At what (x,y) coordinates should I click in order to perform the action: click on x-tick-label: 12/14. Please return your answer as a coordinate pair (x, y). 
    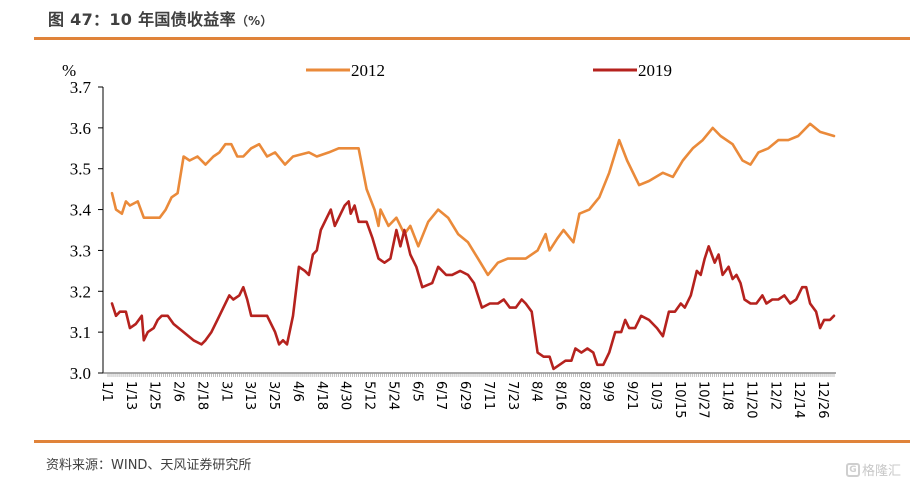
    Looking at the image, I should click on (798, 399).